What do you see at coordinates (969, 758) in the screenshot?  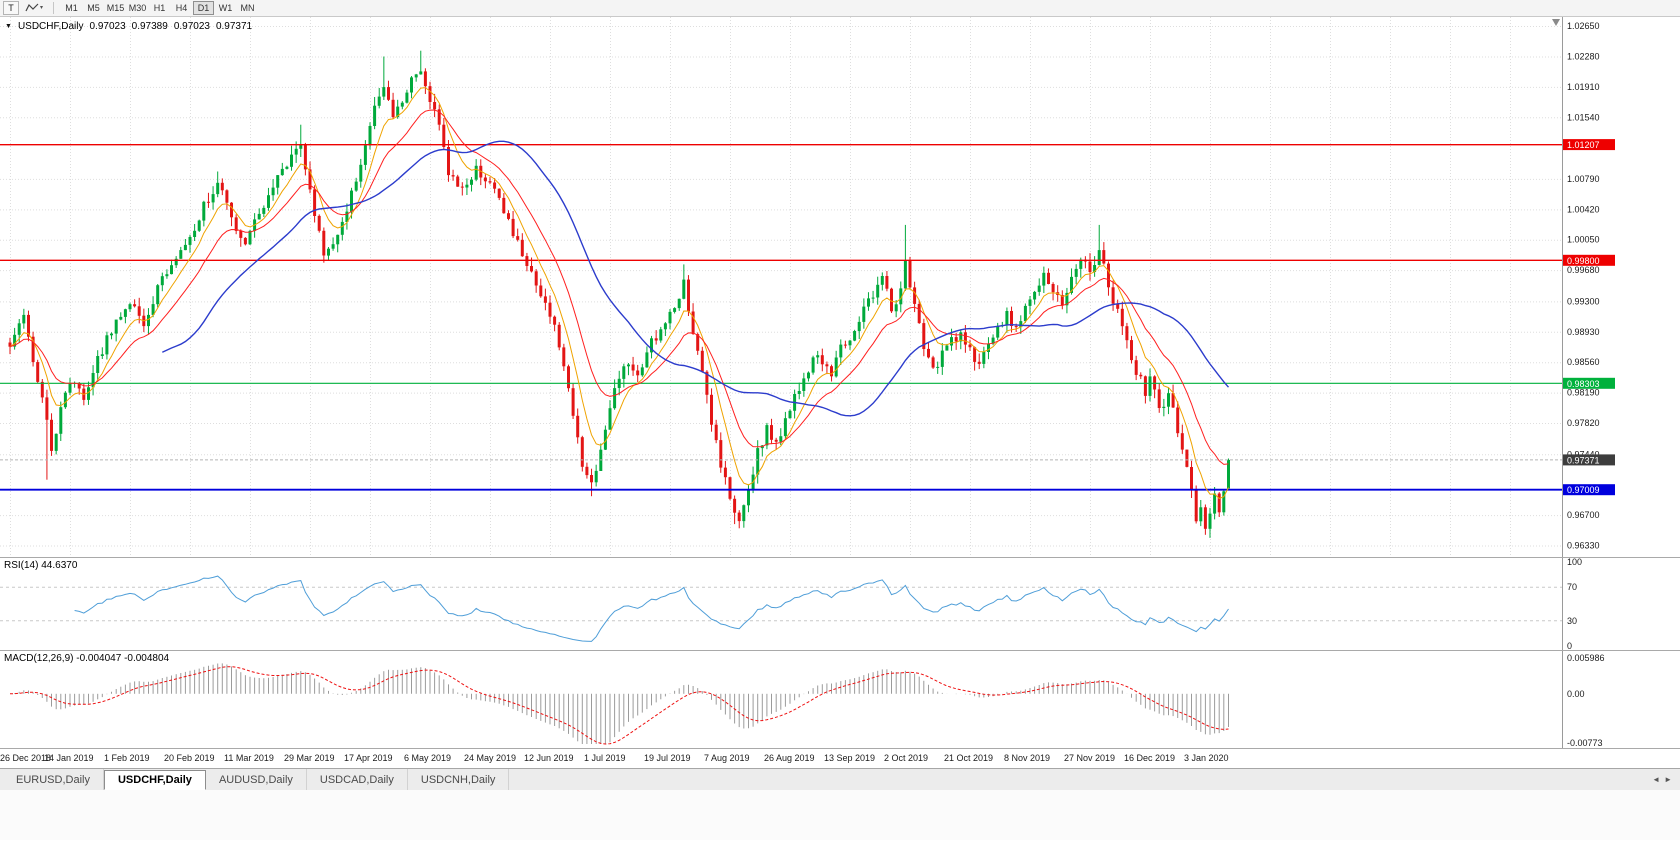 I see `date-label: 21 Oct 2019` at bounding box center [969, 758].